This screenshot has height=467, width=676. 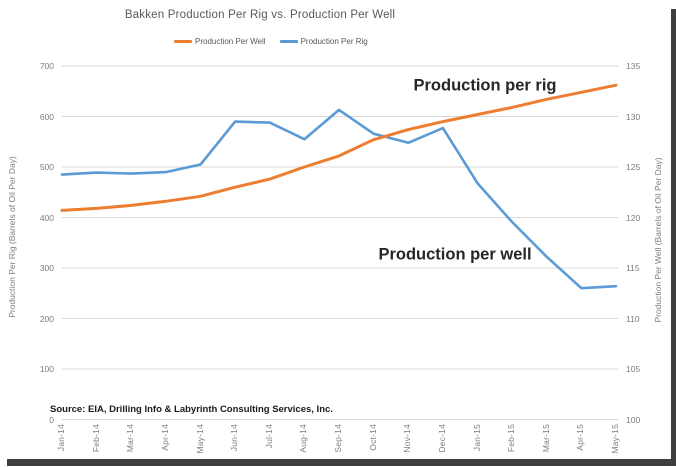 What do you see at coordinates (407, 438) in the screenshot?
I see `x-axis-tick: Nov-14` at bounding box center [407, 438].